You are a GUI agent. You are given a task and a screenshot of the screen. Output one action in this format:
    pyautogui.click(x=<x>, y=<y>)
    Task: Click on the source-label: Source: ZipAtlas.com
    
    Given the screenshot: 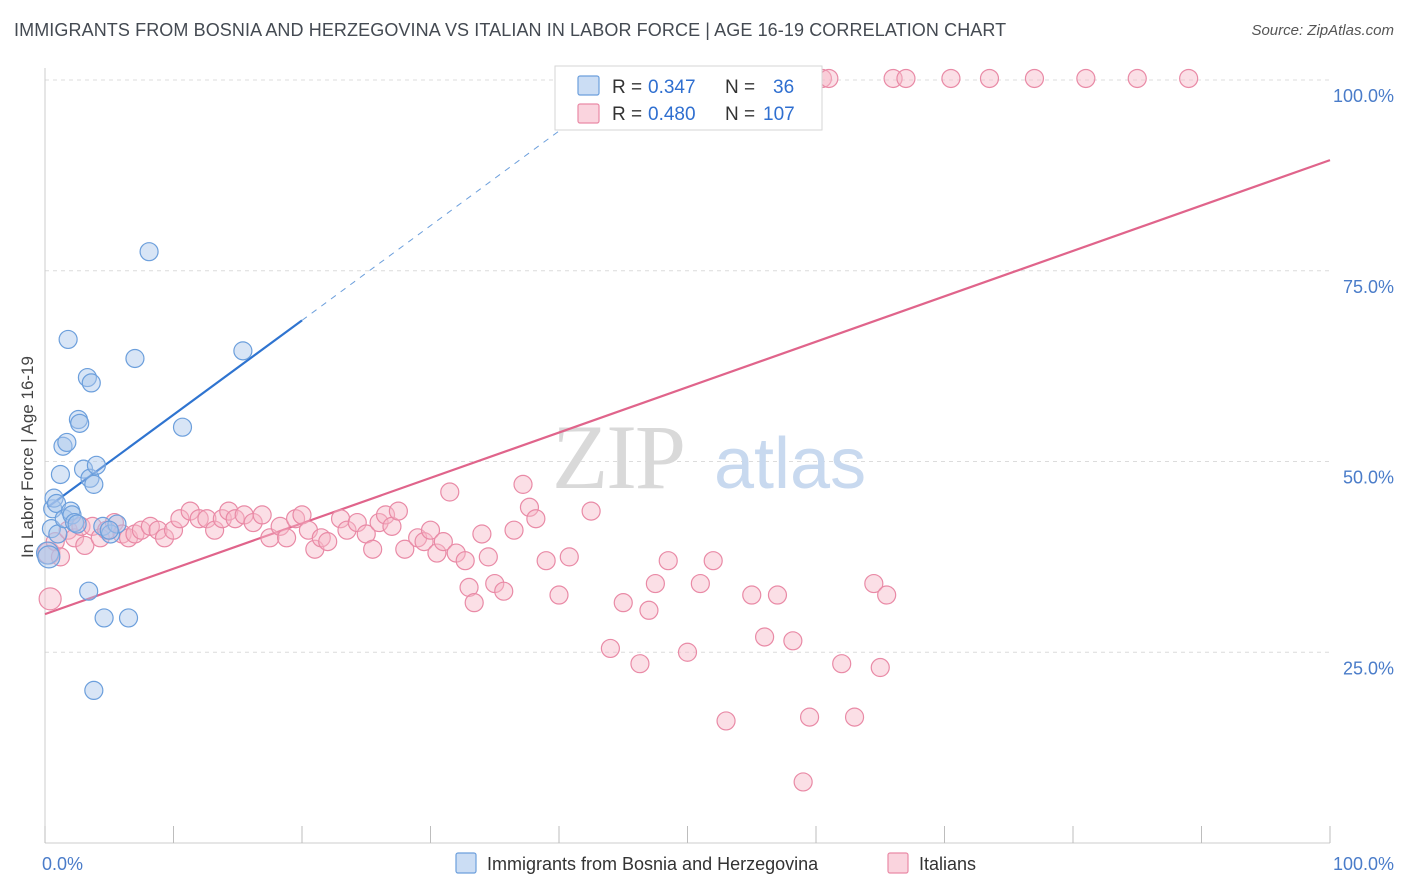 What is the action you would take?
    pyautogui.click(x=1322, y=30)
    